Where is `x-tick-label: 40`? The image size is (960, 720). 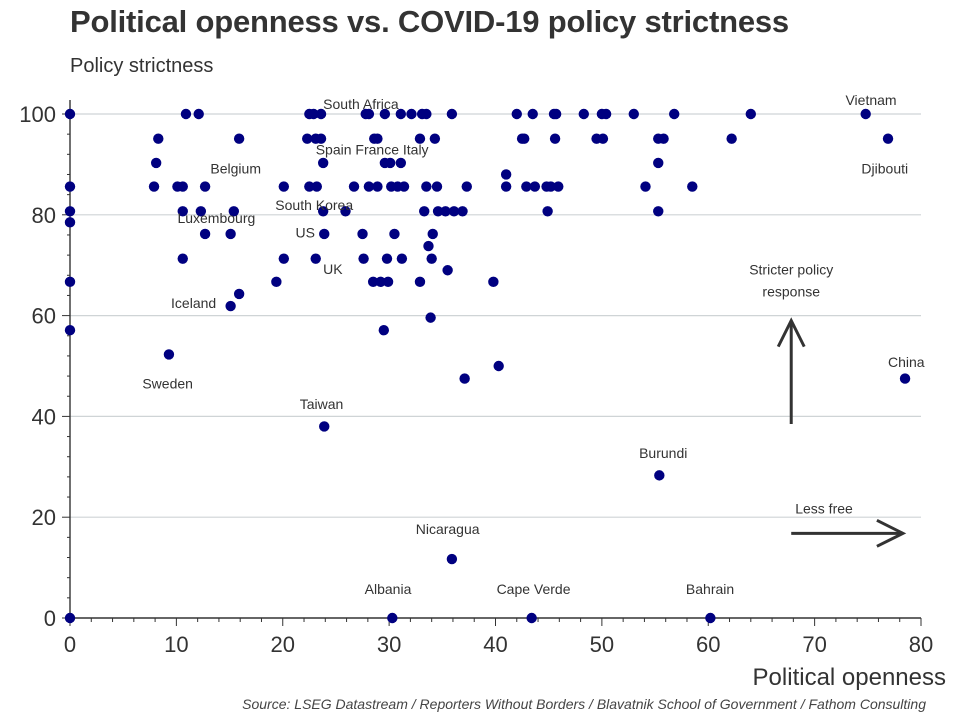
x-tick-label: 40 is located at coordinates (495, 644).